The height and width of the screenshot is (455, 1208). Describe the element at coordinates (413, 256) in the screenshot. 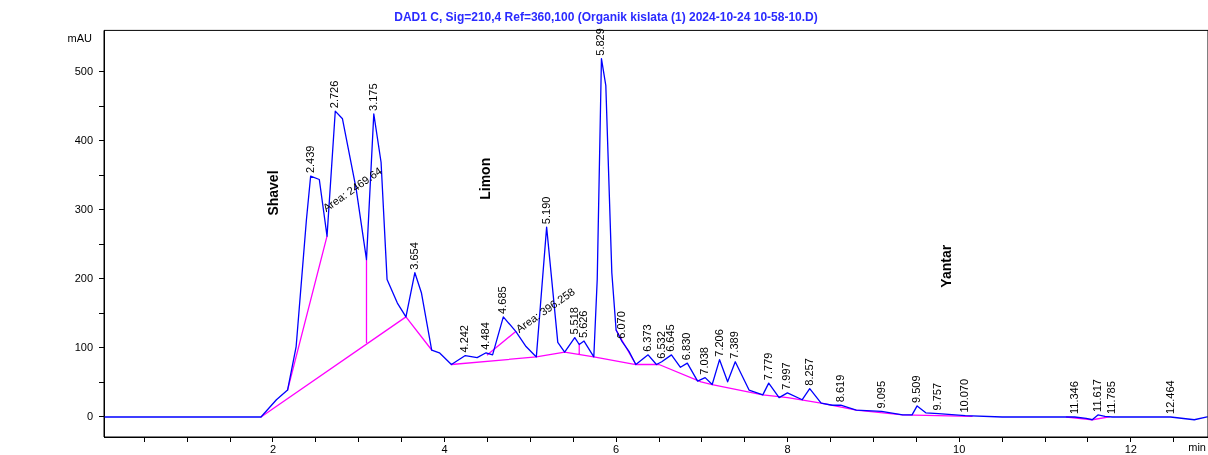

I see `annotation: 3.654` at that location.